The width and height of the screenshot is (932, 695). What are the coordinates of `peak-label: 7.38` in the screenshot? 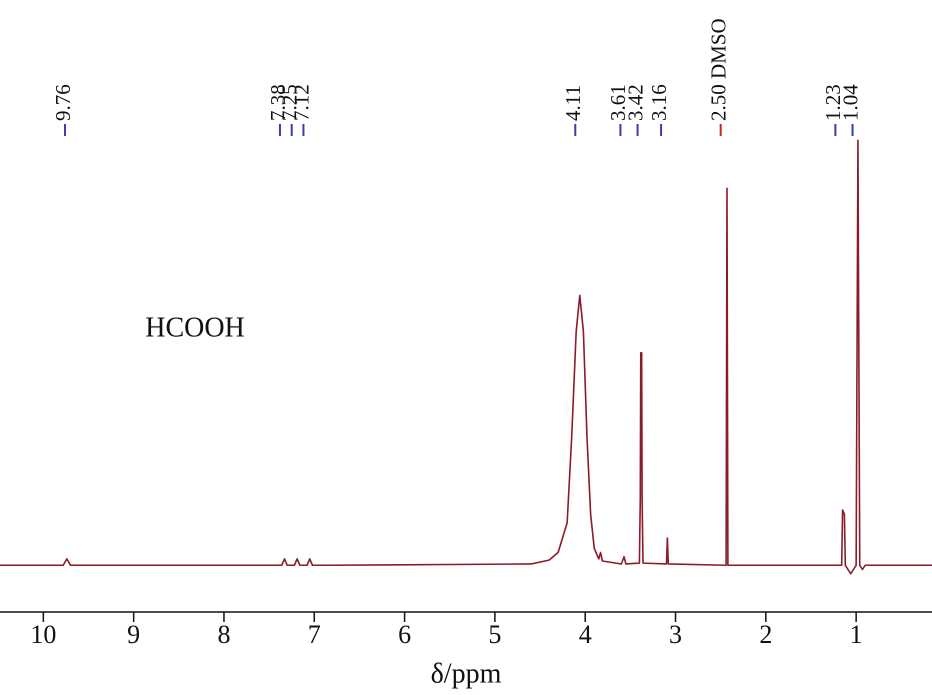 It's located at (278, 102).